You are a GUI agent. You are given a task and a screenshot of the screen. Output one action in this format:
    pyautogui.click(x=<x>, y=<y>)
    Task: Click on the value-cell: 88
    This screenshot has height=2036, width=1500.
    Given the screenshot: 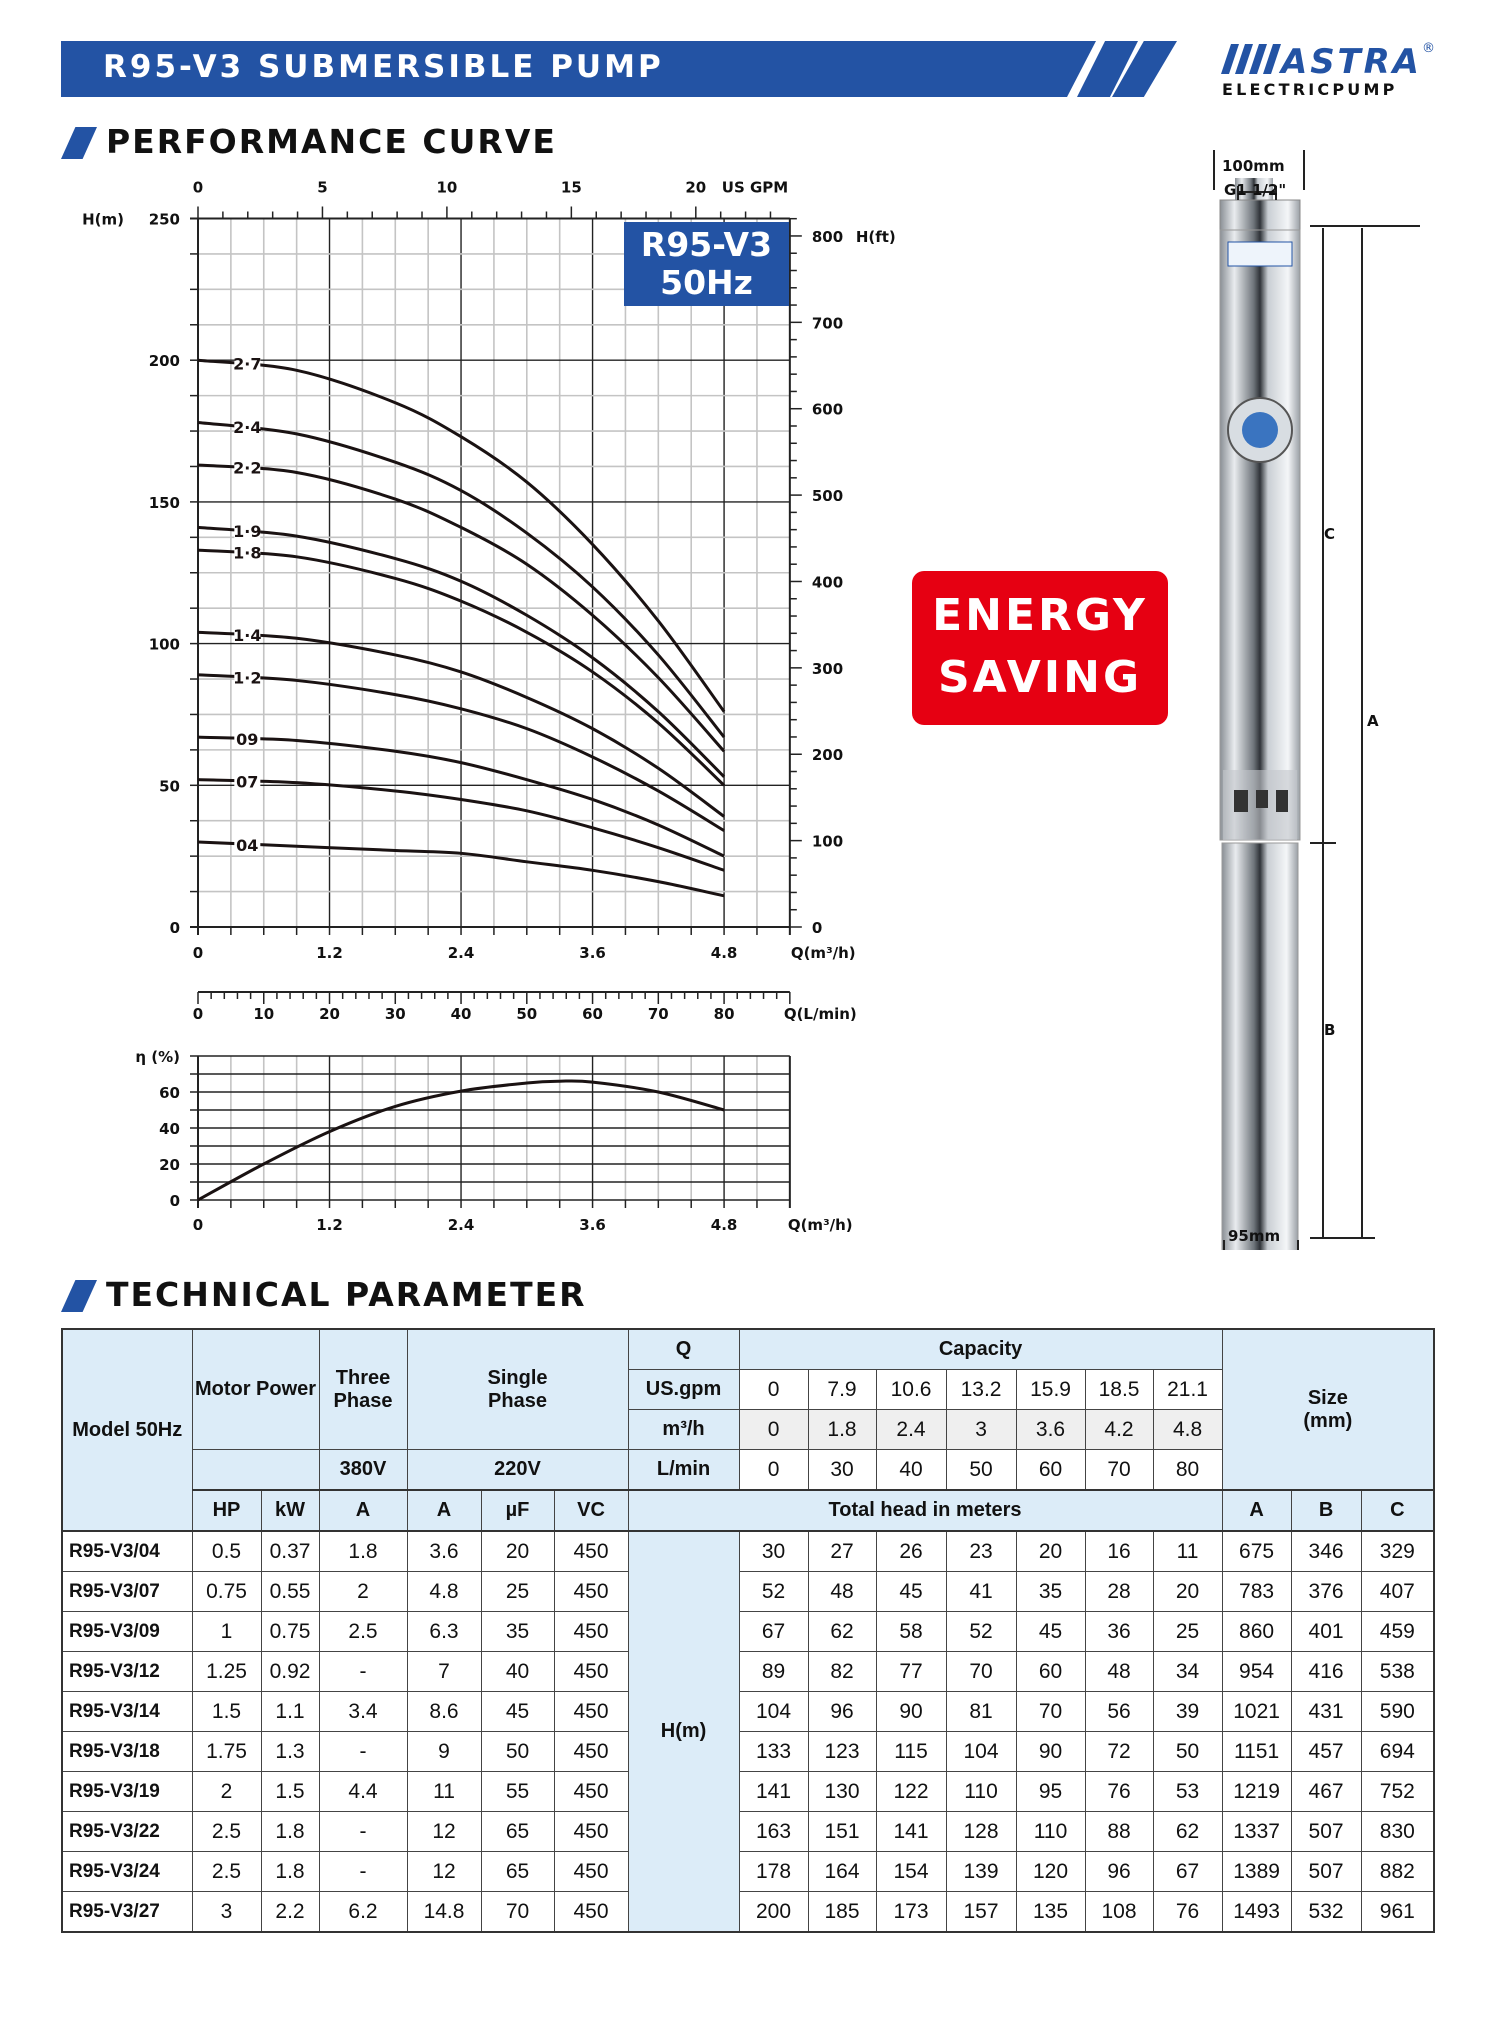 What is the action you would take?
    pyautogui.click(x=1119, y=1831)
    